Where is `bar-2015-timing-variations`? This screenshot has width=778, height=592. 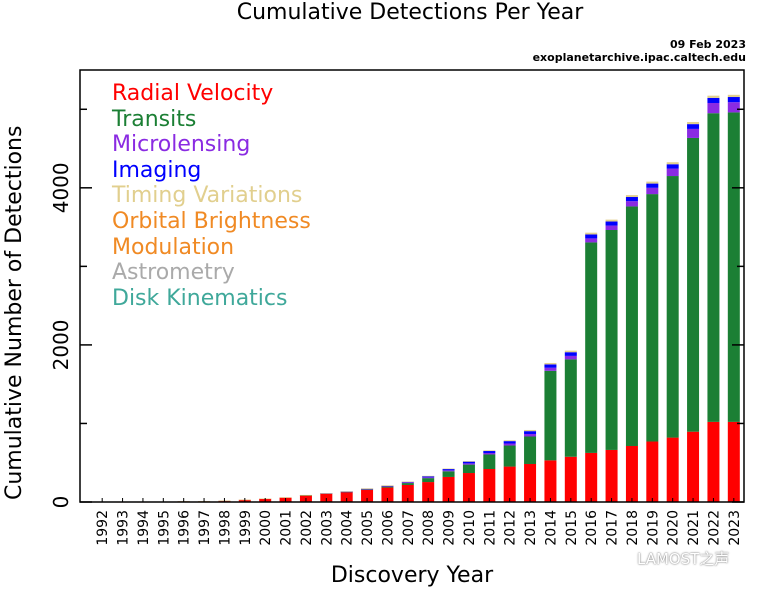
bar-2015-timing-variations is located at coordinates (570, 351).